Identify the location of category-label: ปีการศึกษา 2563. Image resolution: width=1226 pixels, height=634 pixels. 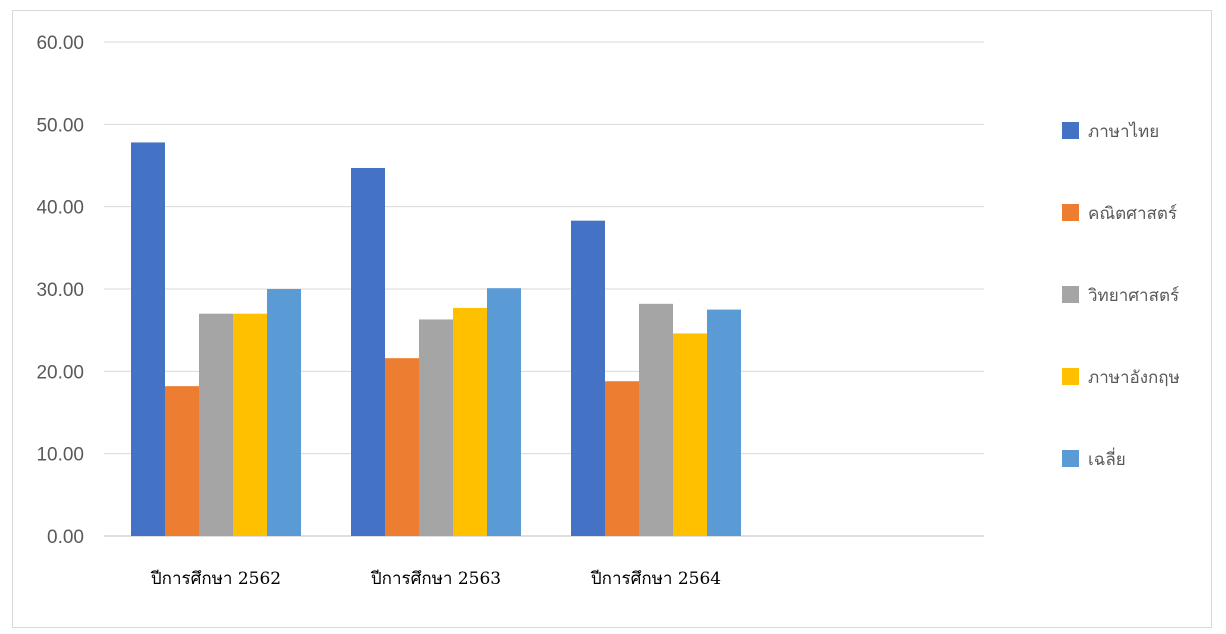
(435, 579).